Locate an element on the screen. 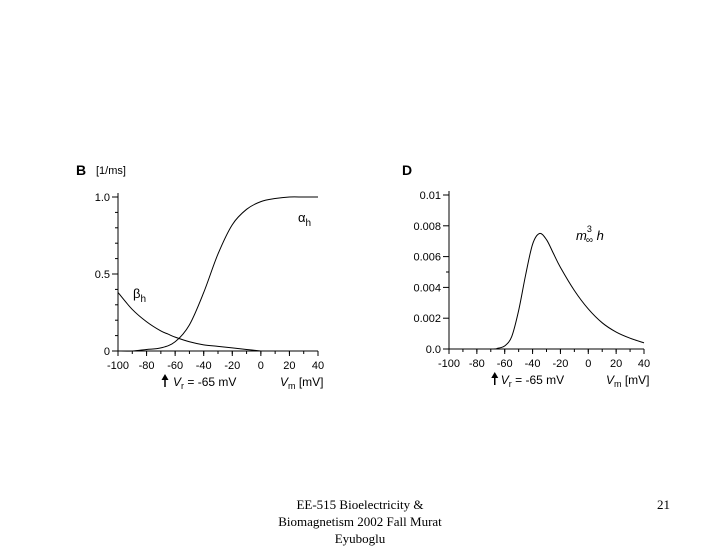 Image resolution: width=720 pixels, height=547 pixels. footer-line-3: Eyuboglu is located at coordinates (360, 538).